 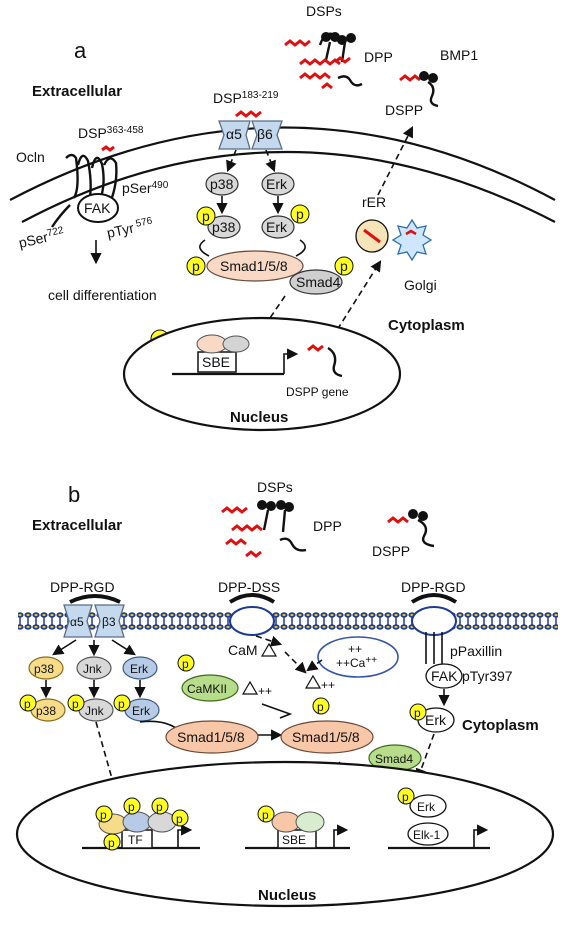 I want to click on p38-label-b1: p38, so click(x=44, y=669).